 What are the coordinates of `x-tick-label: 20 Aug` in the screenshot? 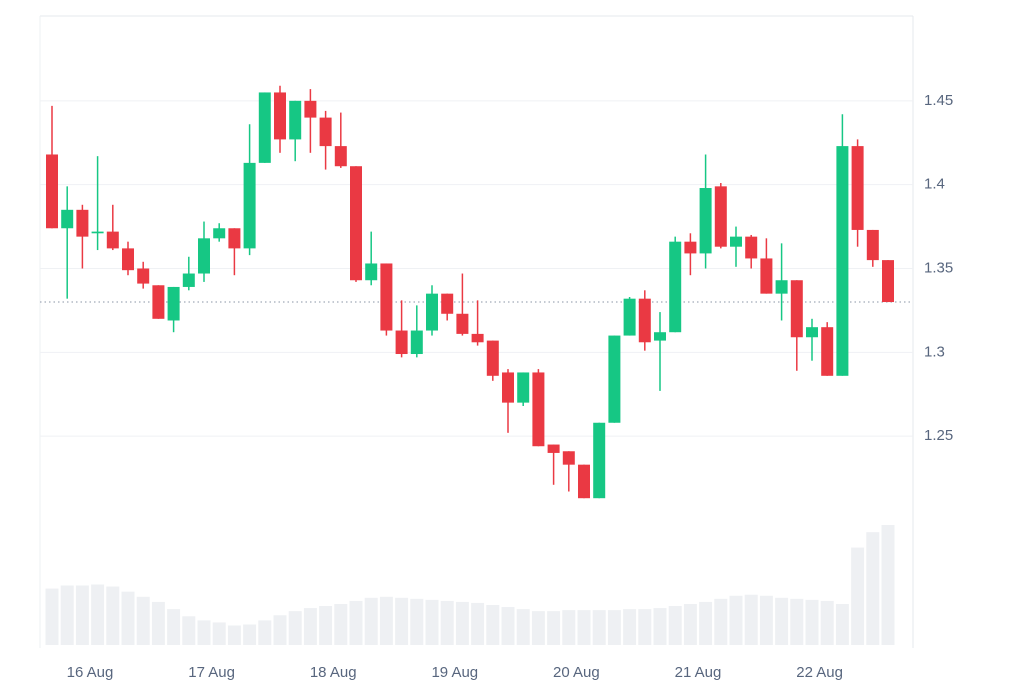 It's located at (576, 672).